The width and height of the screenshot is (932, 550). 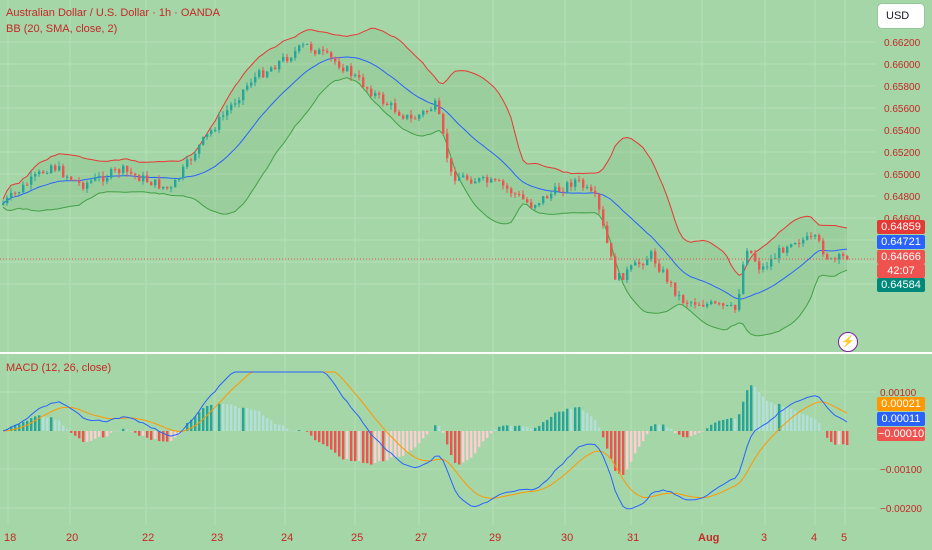 I want to click on lightning-bolt-icon: ⚡, so click(x=848, y=342).